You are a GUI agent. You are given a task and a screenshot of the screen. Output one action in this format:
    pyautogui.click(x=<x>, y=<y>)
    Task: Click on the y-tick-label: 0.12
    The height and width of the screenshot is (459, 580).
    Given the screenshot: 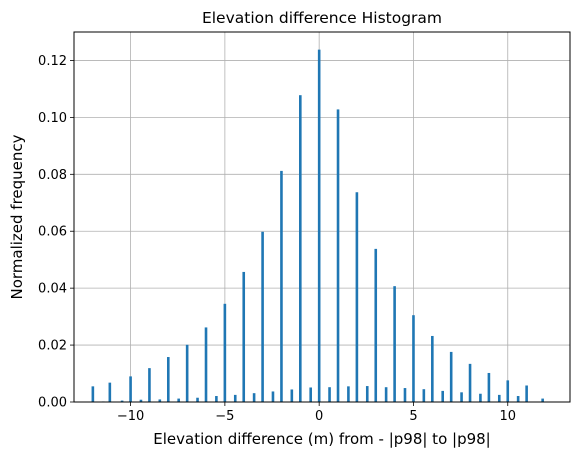 What is the action you would take?
    pyautogui.click(x=52, y=61)
    